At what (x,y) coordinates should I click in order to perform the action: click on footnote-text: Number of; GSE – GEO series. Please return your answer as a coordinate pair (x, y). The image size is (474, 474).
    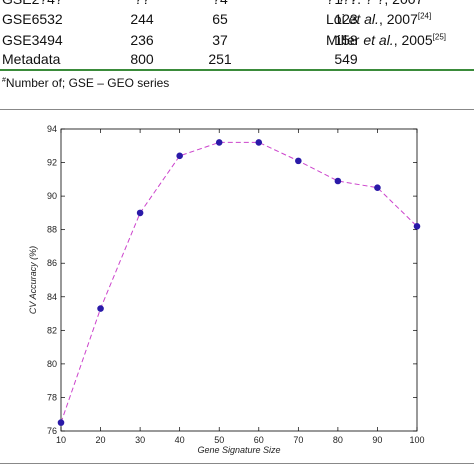
    Looking at the image, I should click on (87, 83).